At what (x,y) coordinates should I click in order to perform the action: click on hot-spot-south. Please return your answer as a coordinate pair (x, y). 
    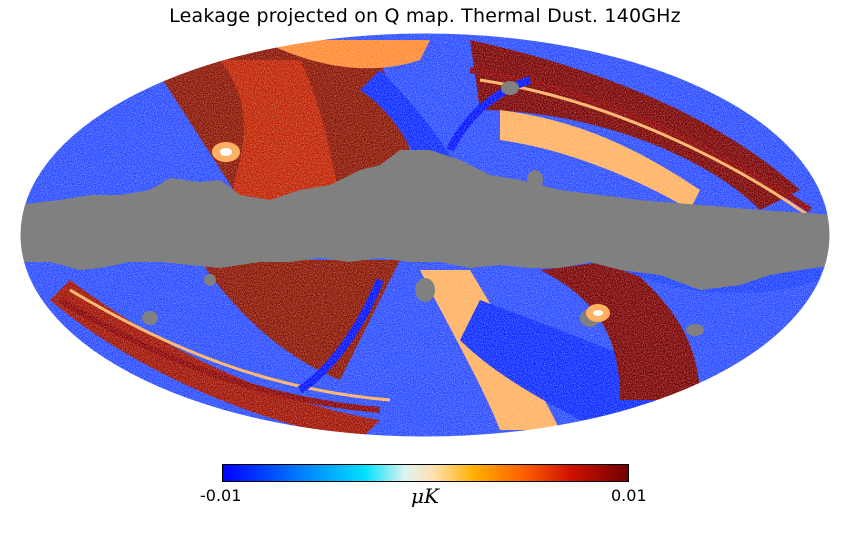
    Looking at the image, I should click on (598, 313).